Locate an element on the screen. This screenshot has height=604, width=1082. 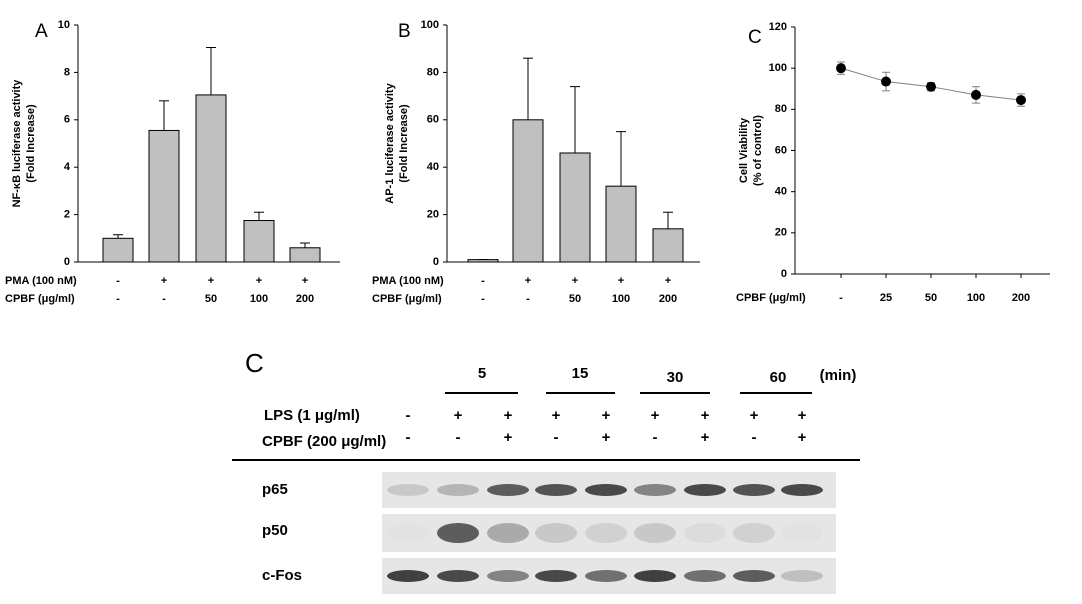
y-tick-label: 80 is located at coordinates (433, 72).